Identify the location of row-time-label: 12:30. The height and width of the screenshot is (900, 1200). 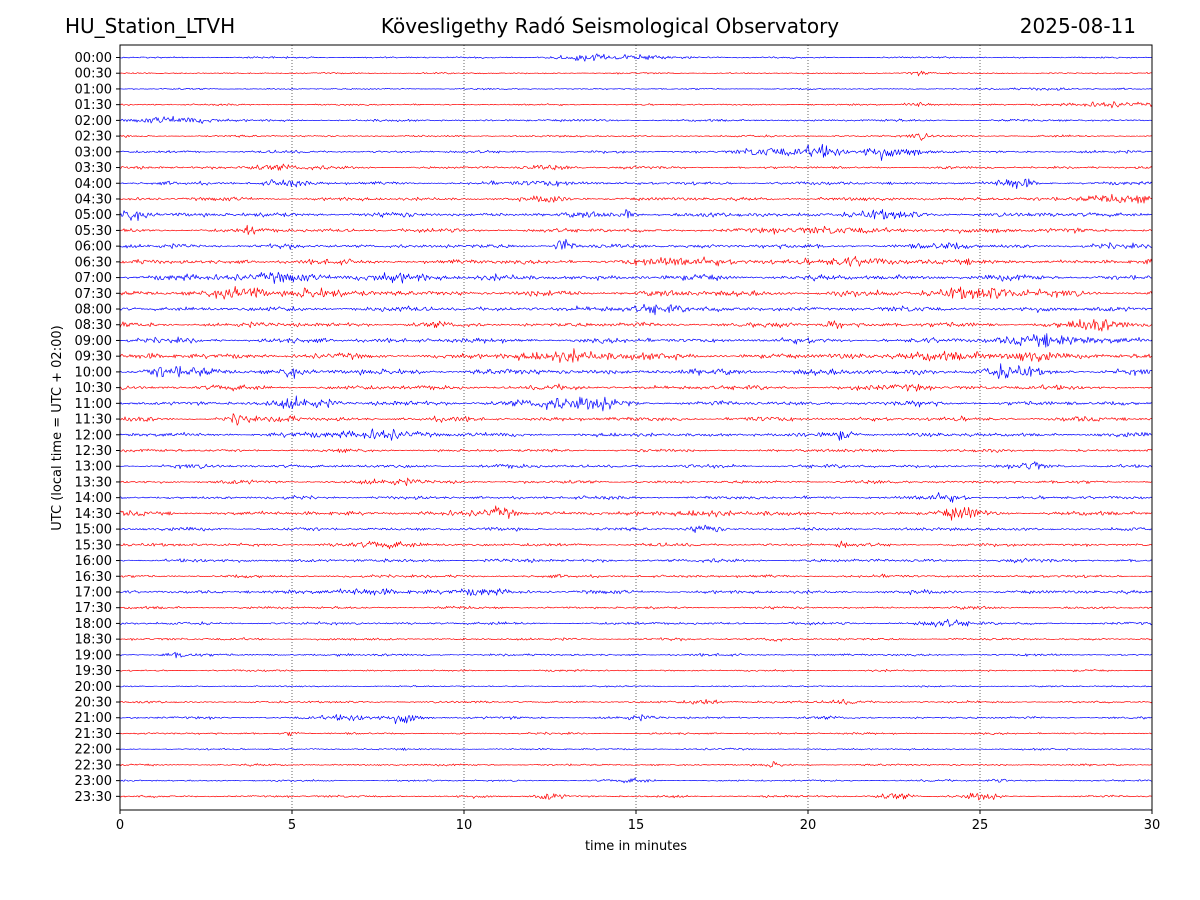
(93, 451).